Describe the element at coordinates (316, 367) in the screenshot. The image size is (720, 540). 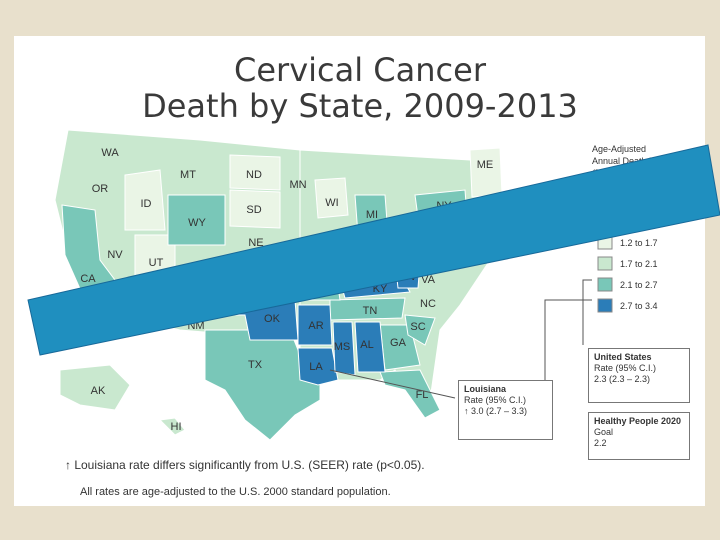
I see `label-la: LA` at that location.